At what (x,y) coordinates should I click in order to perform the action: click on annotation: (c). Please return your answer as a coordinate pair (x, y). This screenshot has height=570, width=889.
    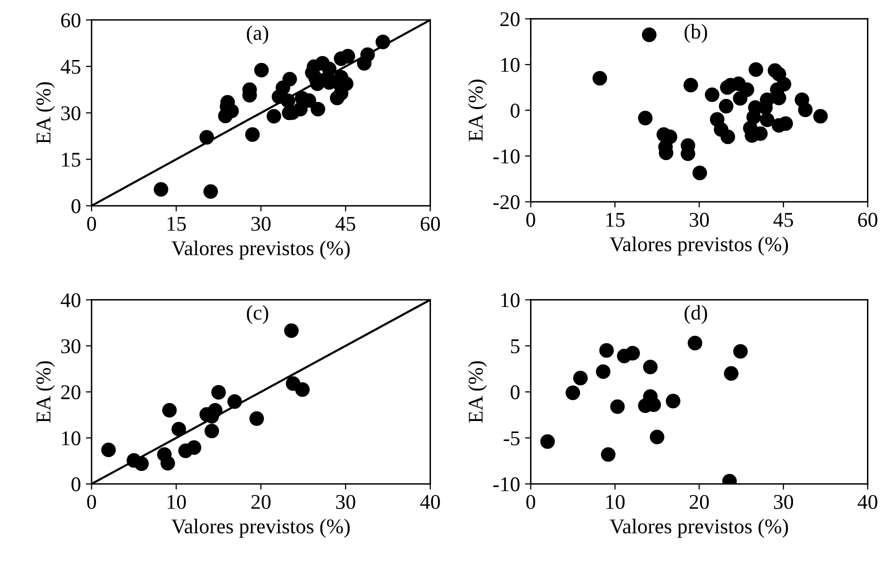
    Looking at the image, I should click on (257, 314).